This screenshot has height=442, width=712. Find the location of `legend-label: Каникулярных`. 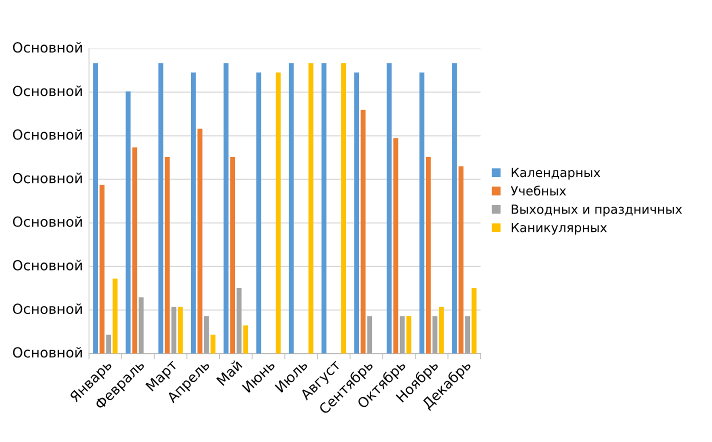

legend-label: Каникулярных is located at coordinates (559, 228).